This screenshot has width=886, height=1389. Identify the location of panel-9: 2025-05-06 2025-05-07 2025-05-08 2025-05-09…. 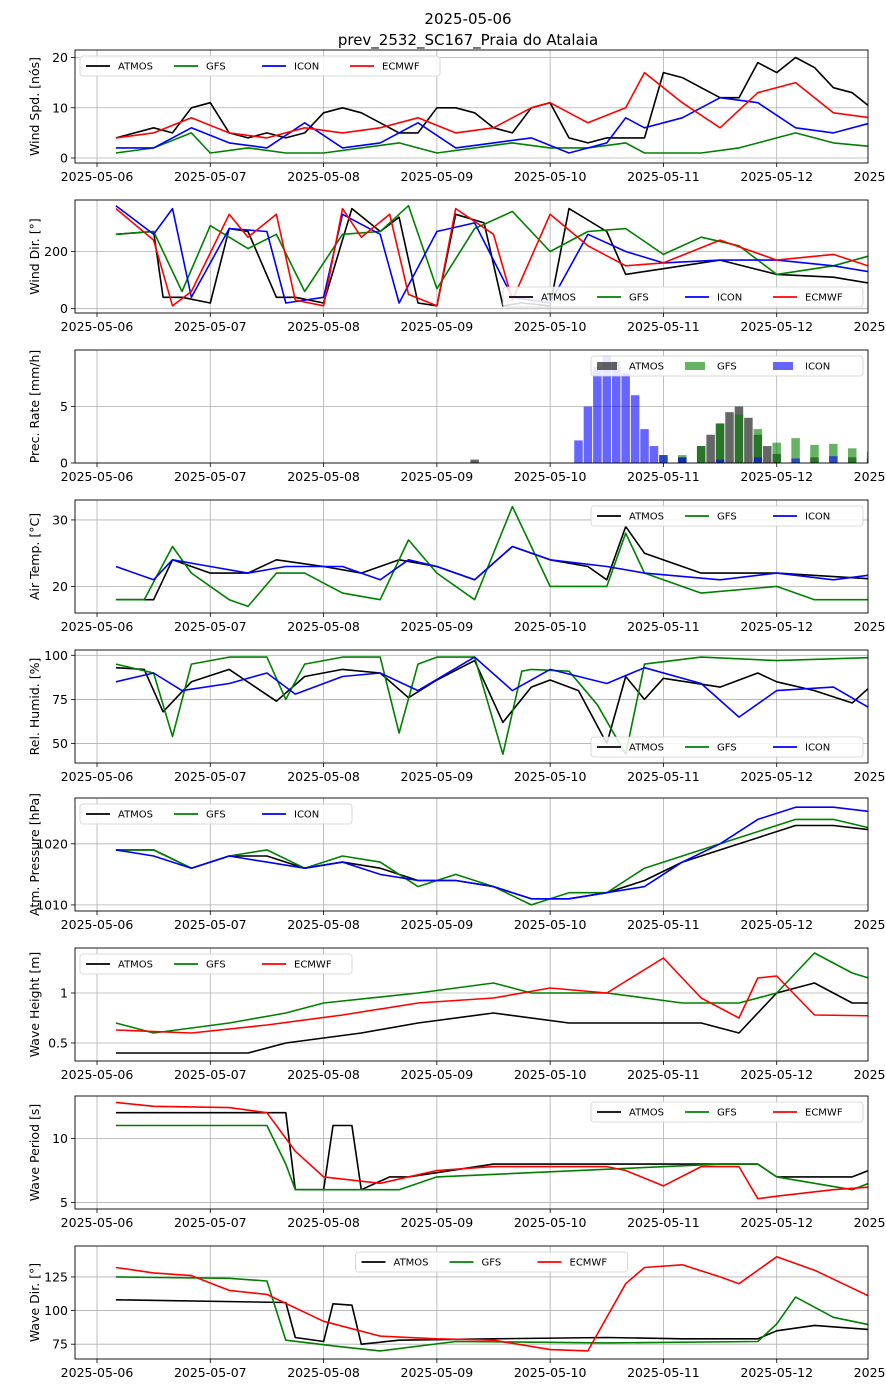
(456, 1312).